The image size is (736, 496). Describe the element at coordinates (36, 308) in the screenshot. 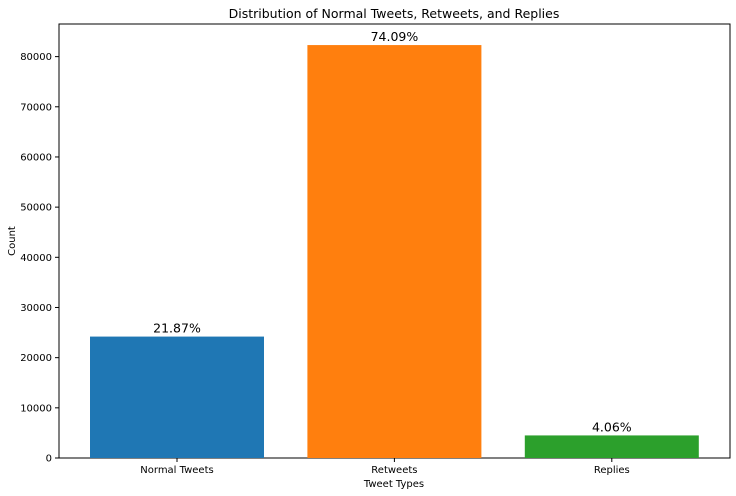

I see `y-tick-label: 30000` at that location.